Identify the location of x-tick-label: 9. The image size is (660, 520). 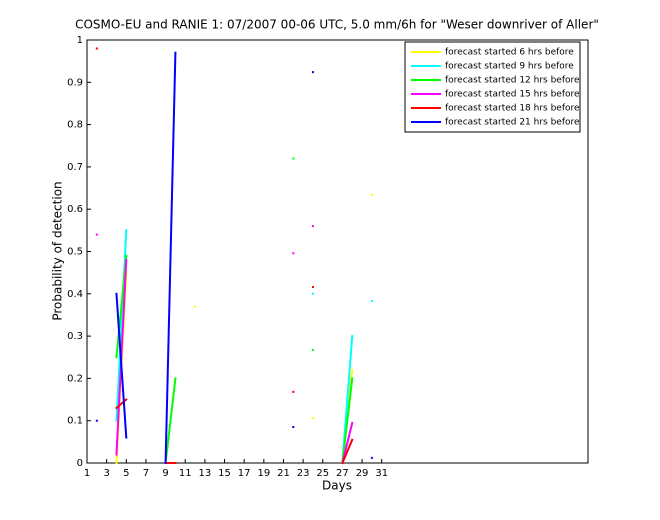
(165, 473).